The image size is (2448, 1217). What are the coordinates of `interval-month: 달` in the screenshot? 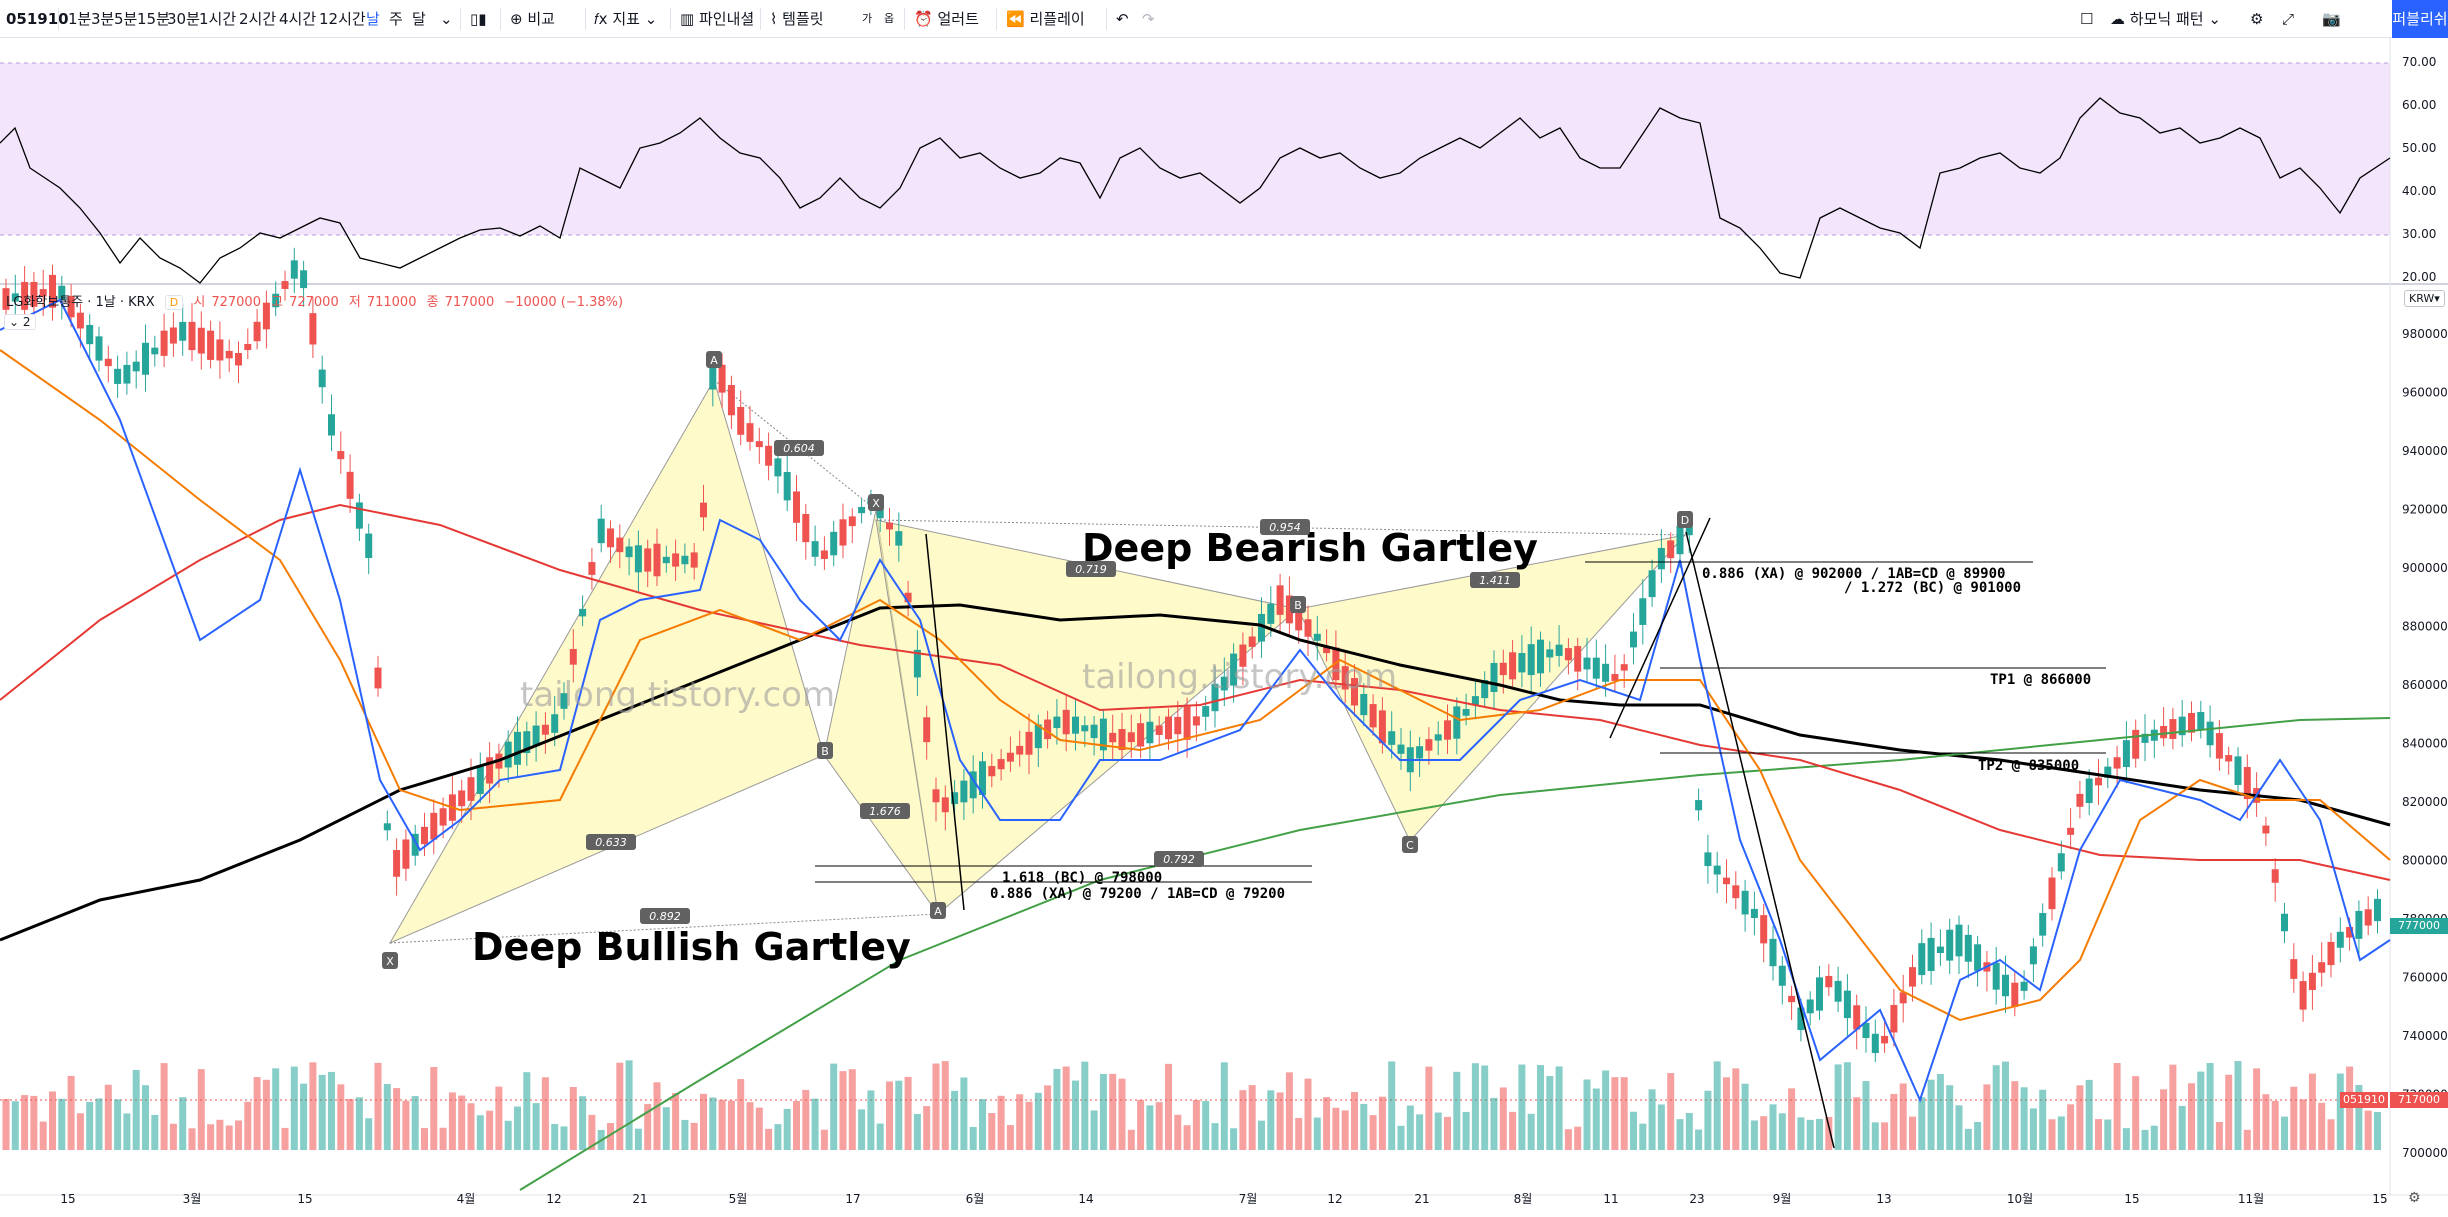 It's located at (419, 19).